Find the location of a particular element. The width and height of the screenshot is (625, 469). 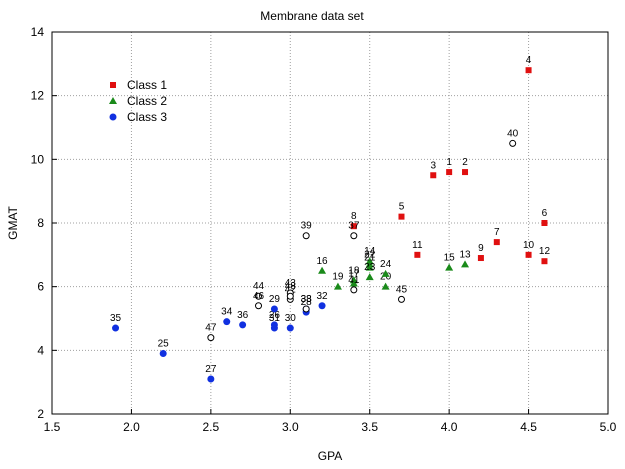

data-point-label: 14 is located at coordinates (370, 251).